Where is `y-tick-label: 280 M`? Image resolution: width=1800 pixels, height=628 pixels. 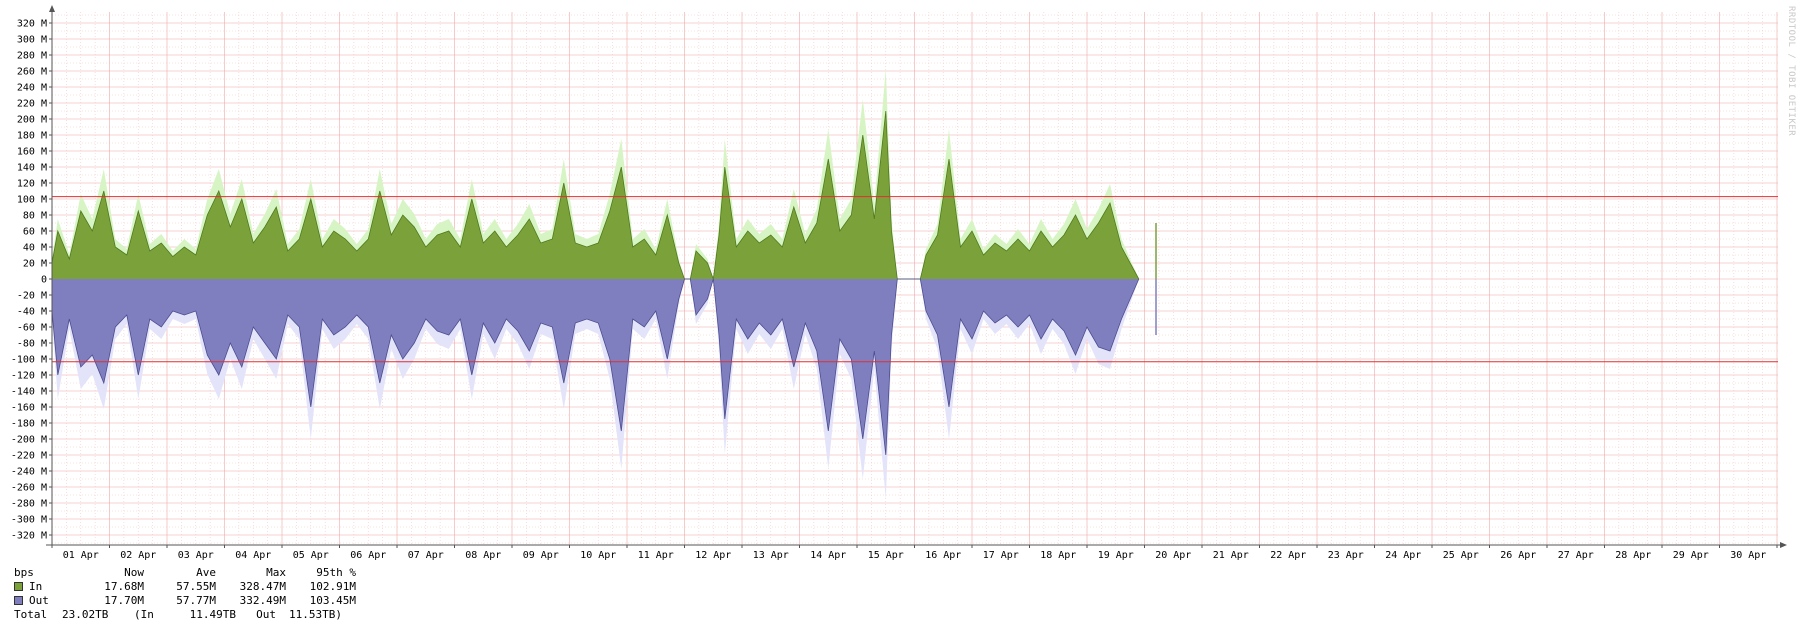
y-tick-label: 280 M is located at coordinates (32, 56).